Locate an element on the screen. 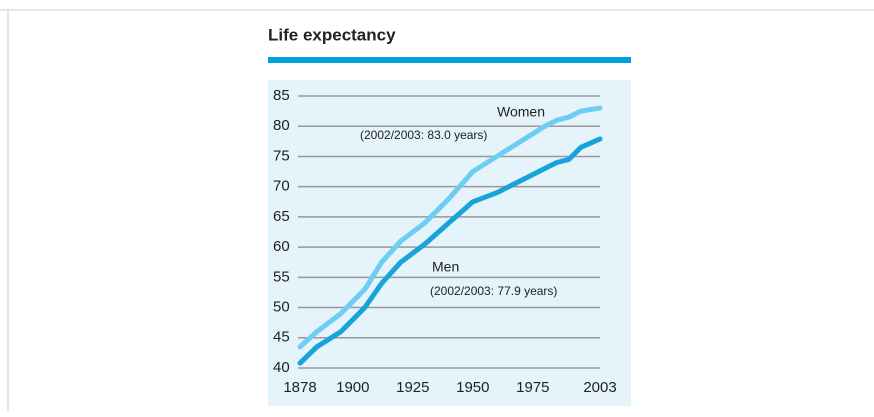 This screenshot has width=874, height=417. annotation: (2002/2003: 83.0 years) is located at coordinates (423, 135).